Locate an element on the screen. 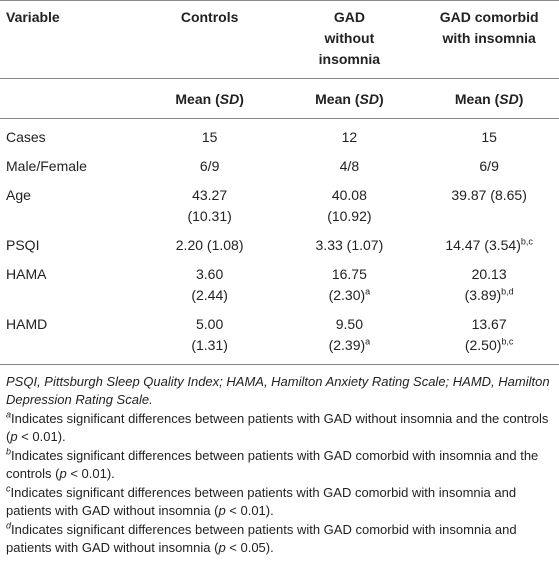 The height and width of the screenshot is (574, 559). value-cell: 9.50 (2.39)a is located at coordinates (349, 337).